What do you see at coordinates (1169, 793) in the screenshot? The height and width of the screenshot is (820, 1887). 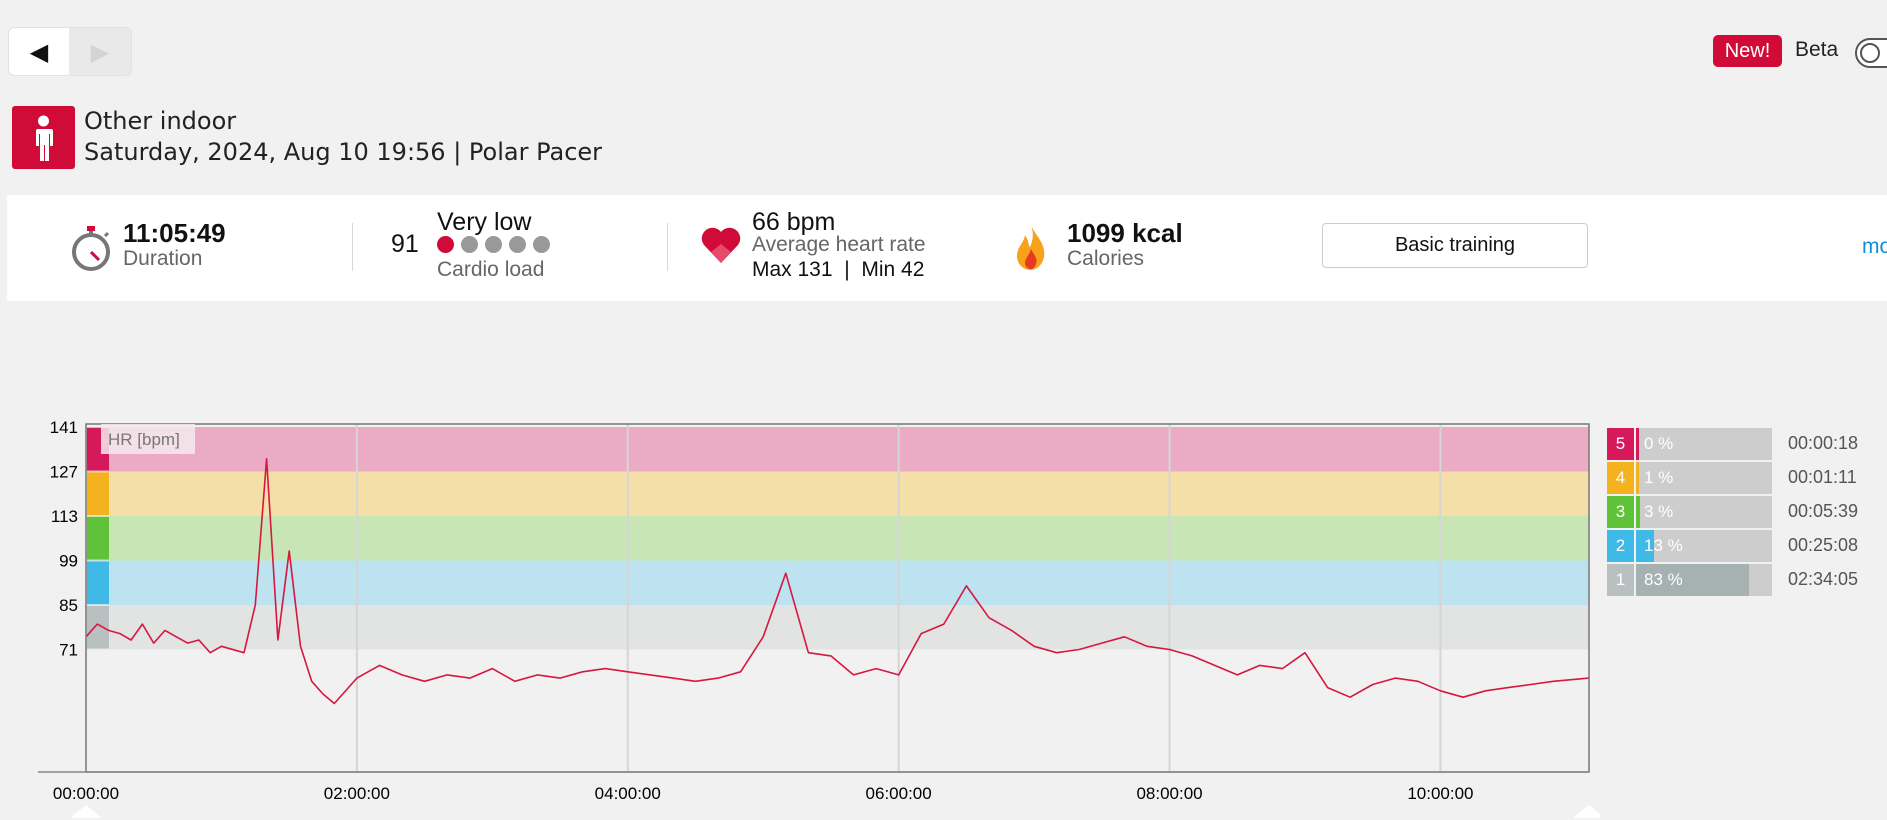 I see `x-tick-label: 08:00:00` at bounding box center [1169, 793].